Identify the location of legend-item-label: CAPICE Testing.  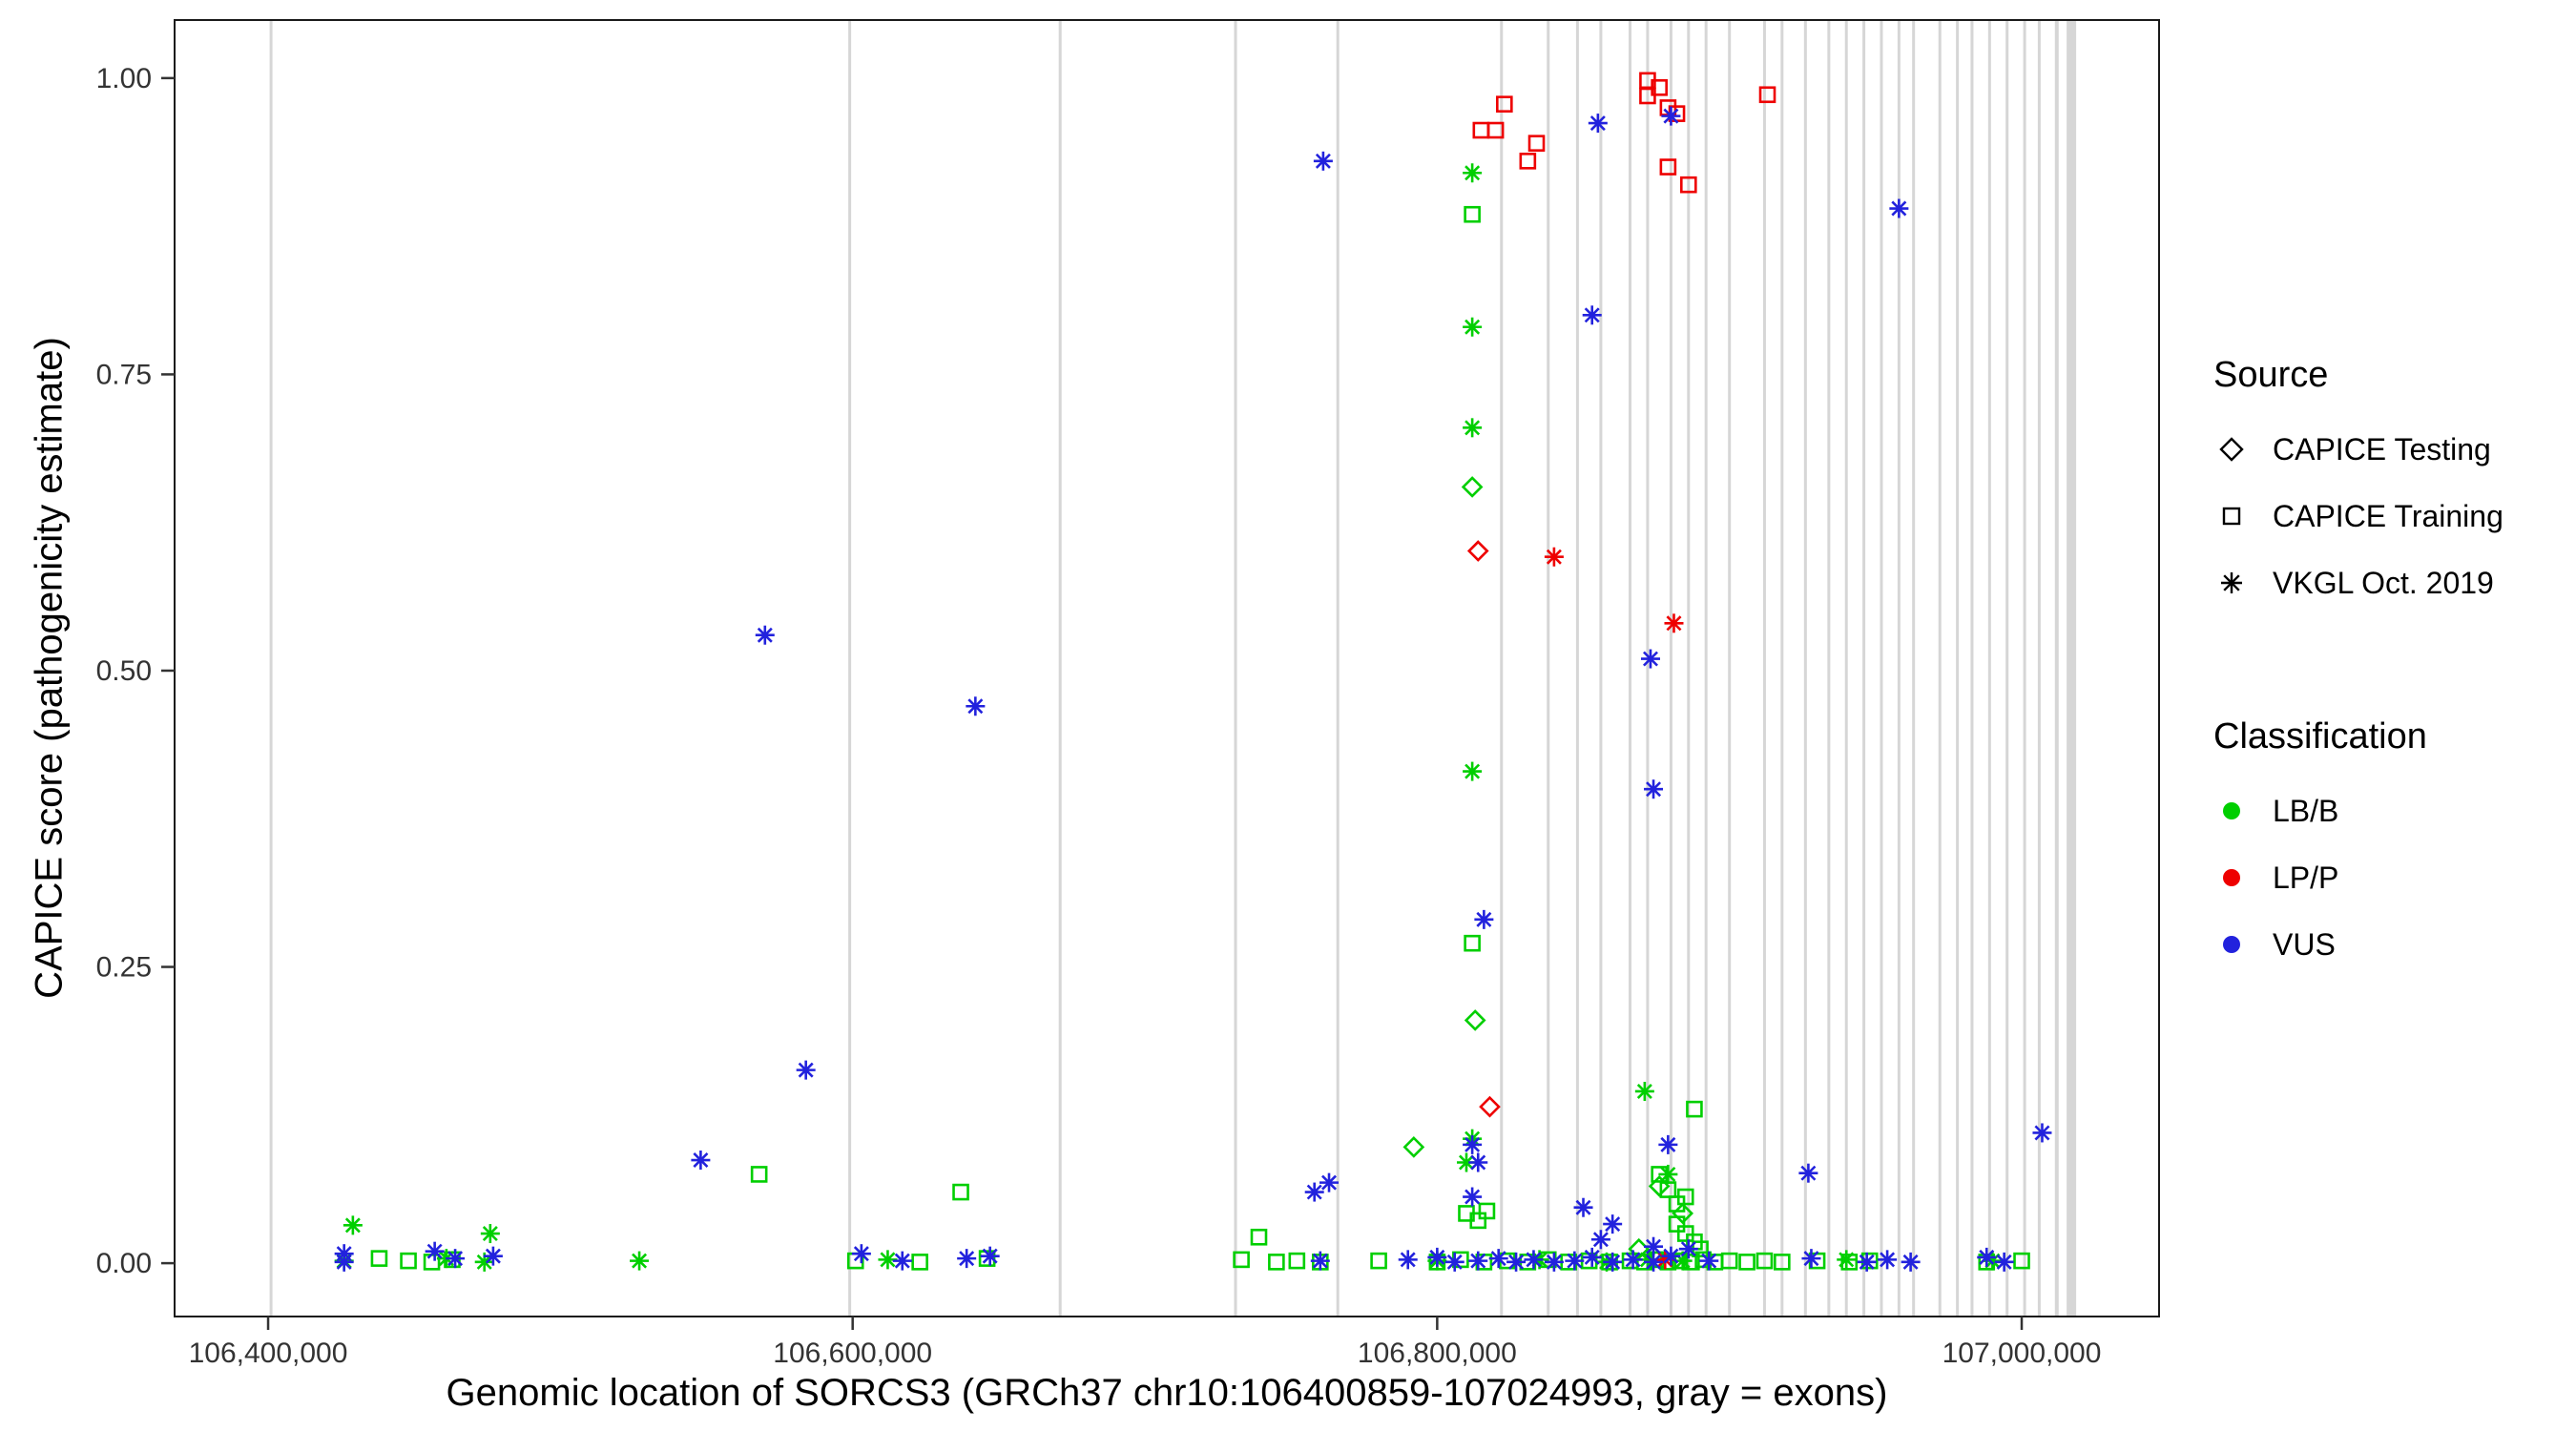
(2382, 449).